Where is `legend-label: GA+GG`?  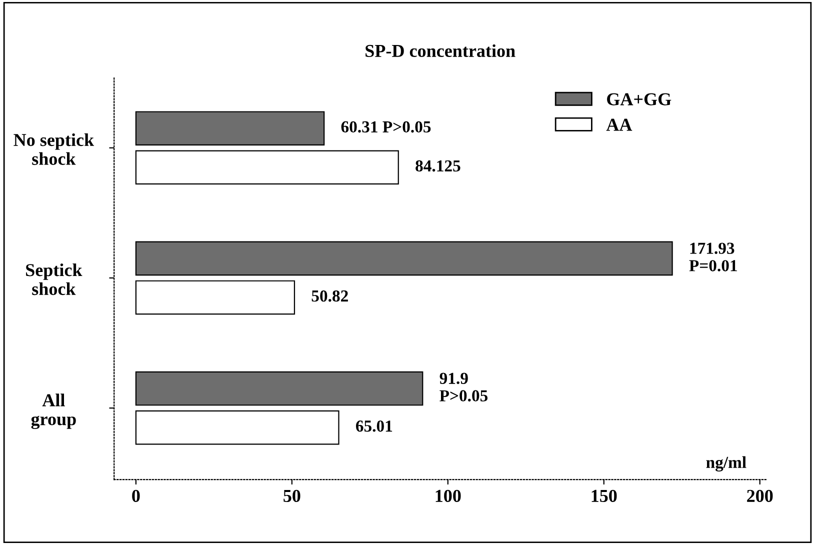 legend-label: GA+GG is located at coordinates (639, 99).